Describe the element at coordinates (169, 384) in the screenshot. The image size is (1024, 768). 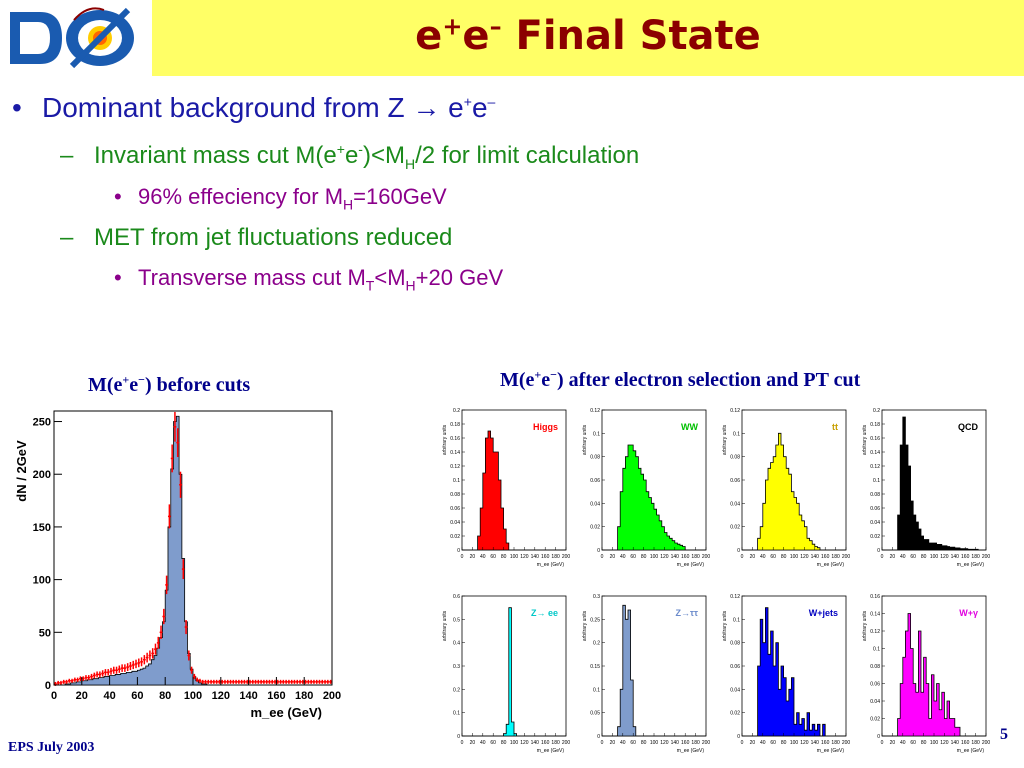
I see `left-plot-caption: M(e+e−) before cuts` at that location.